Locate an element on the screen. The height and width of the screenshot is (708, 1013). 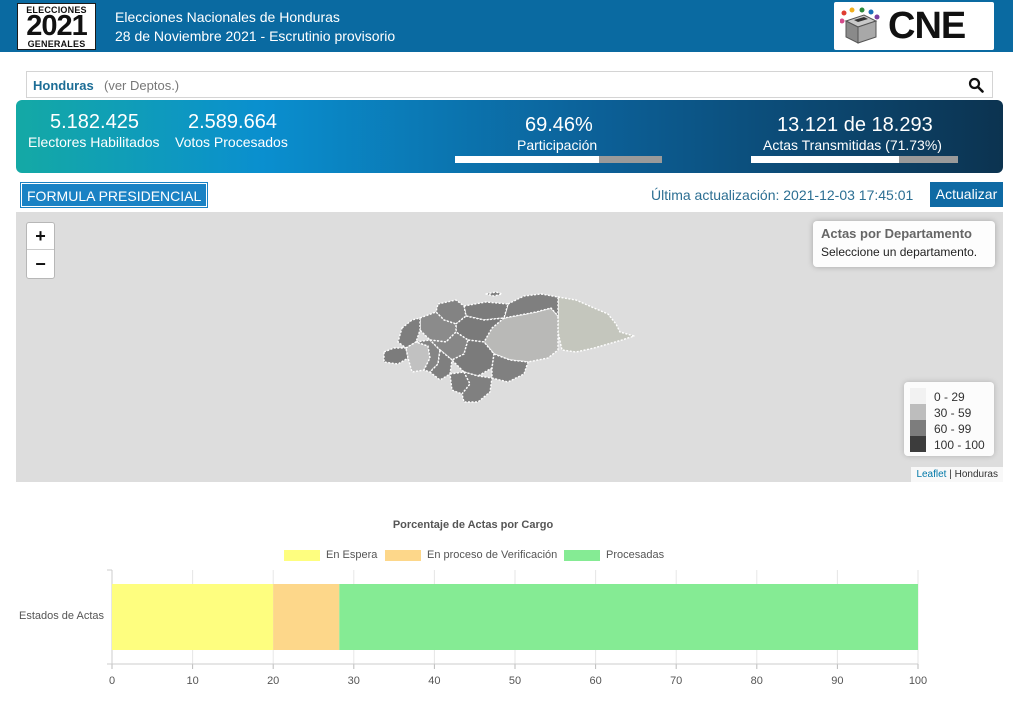
dept-colon is located at coordinates (531, 306).